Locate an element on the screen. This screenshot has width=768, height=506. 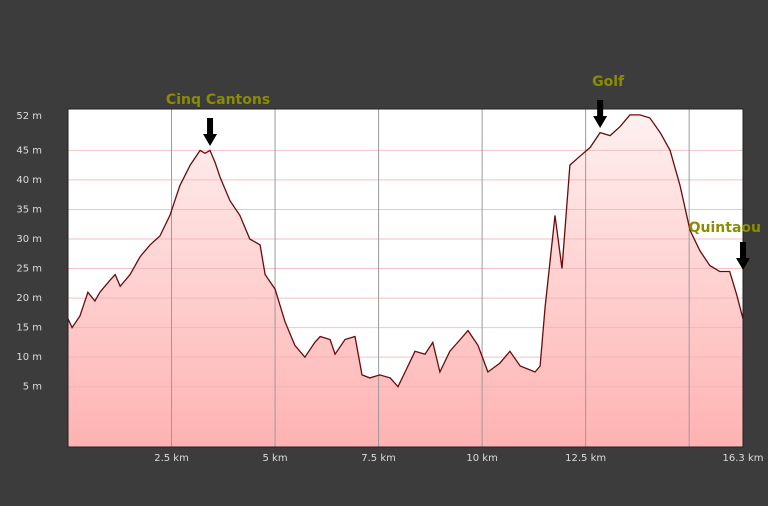
y-tick-label: 20 m is located at coordinates (29, 298).